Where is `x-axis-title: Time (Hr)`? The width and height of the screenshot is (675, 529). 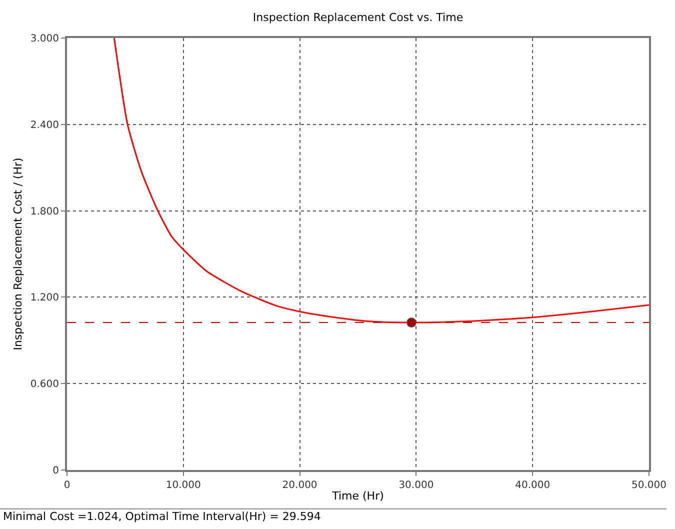 x-axis-title: Time (Hr) is located at coordinates (357, 496).